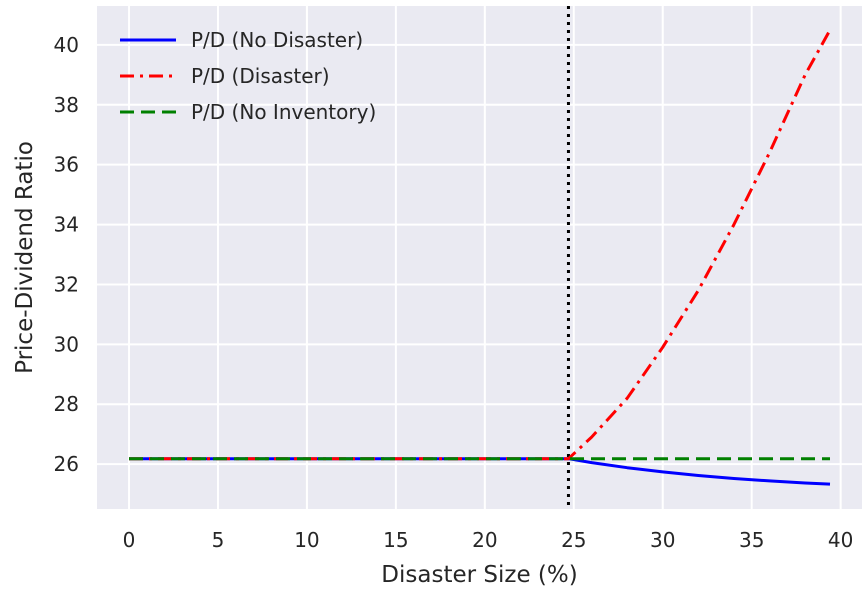  I want to click on x-tick-label: 15, so click(395, 540).